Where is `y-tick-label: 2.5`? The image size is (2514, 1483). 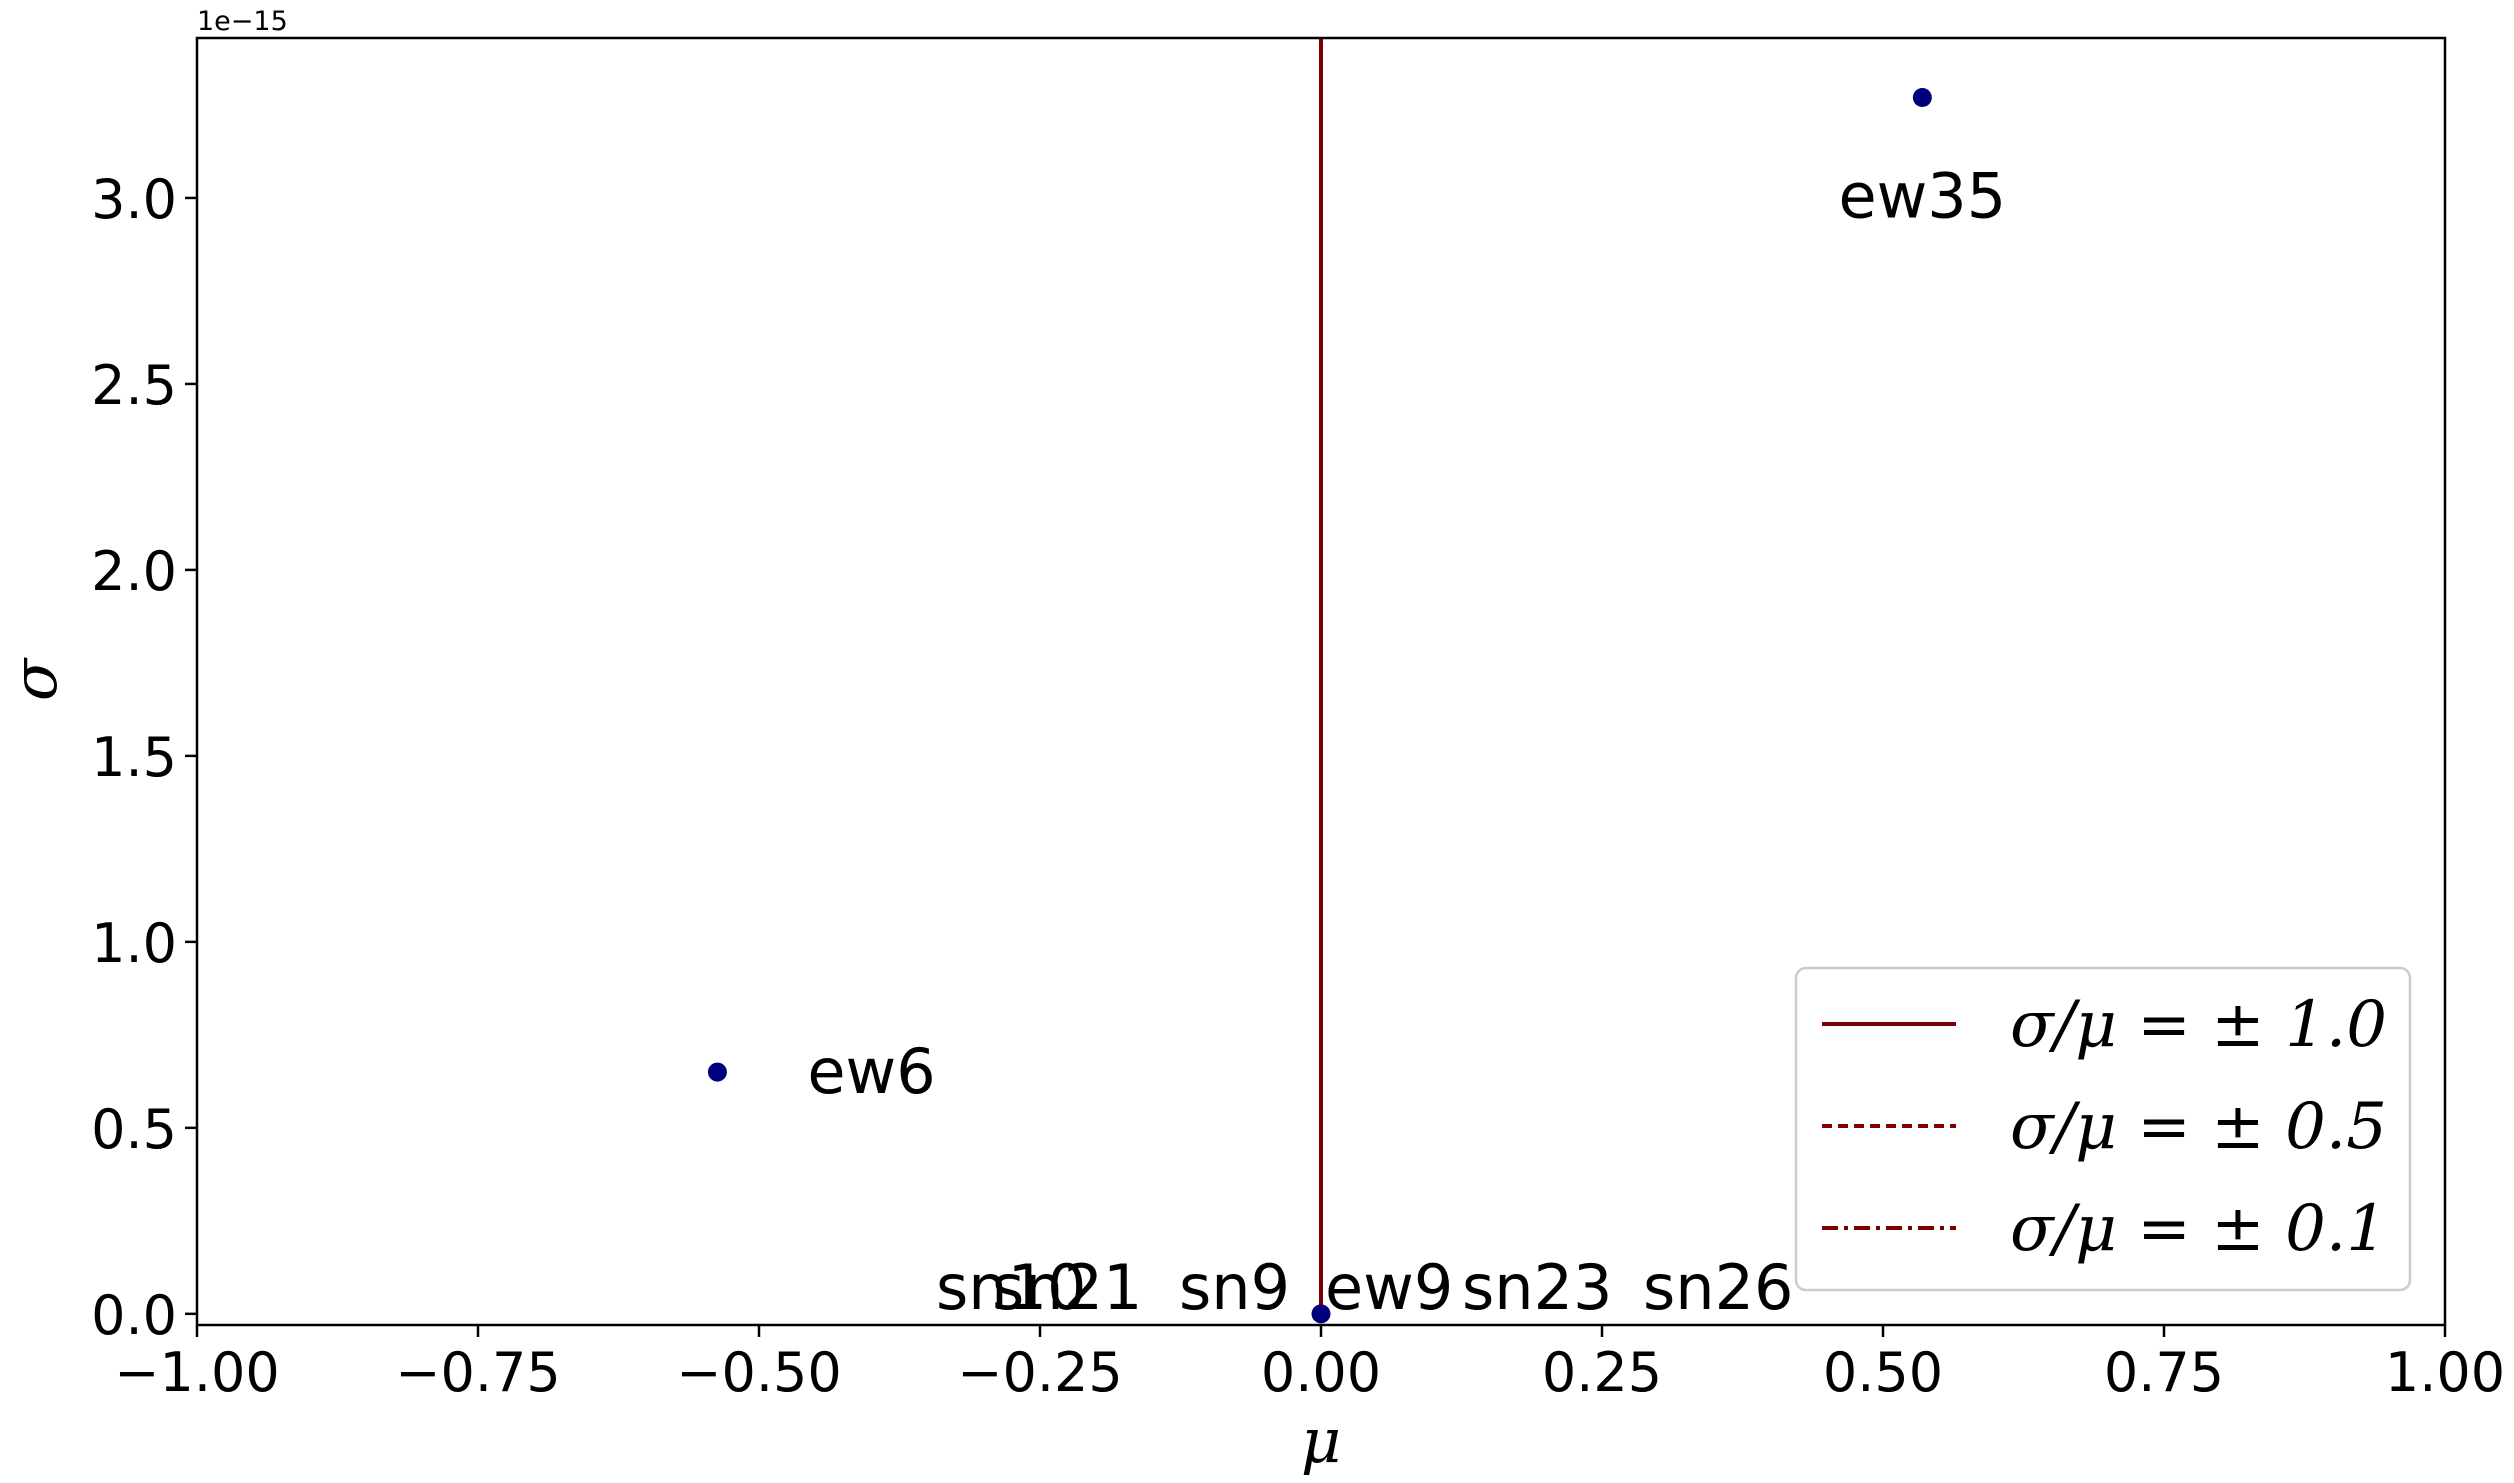 y-tick-label: 2.5 is located at coordinates (134, 385).